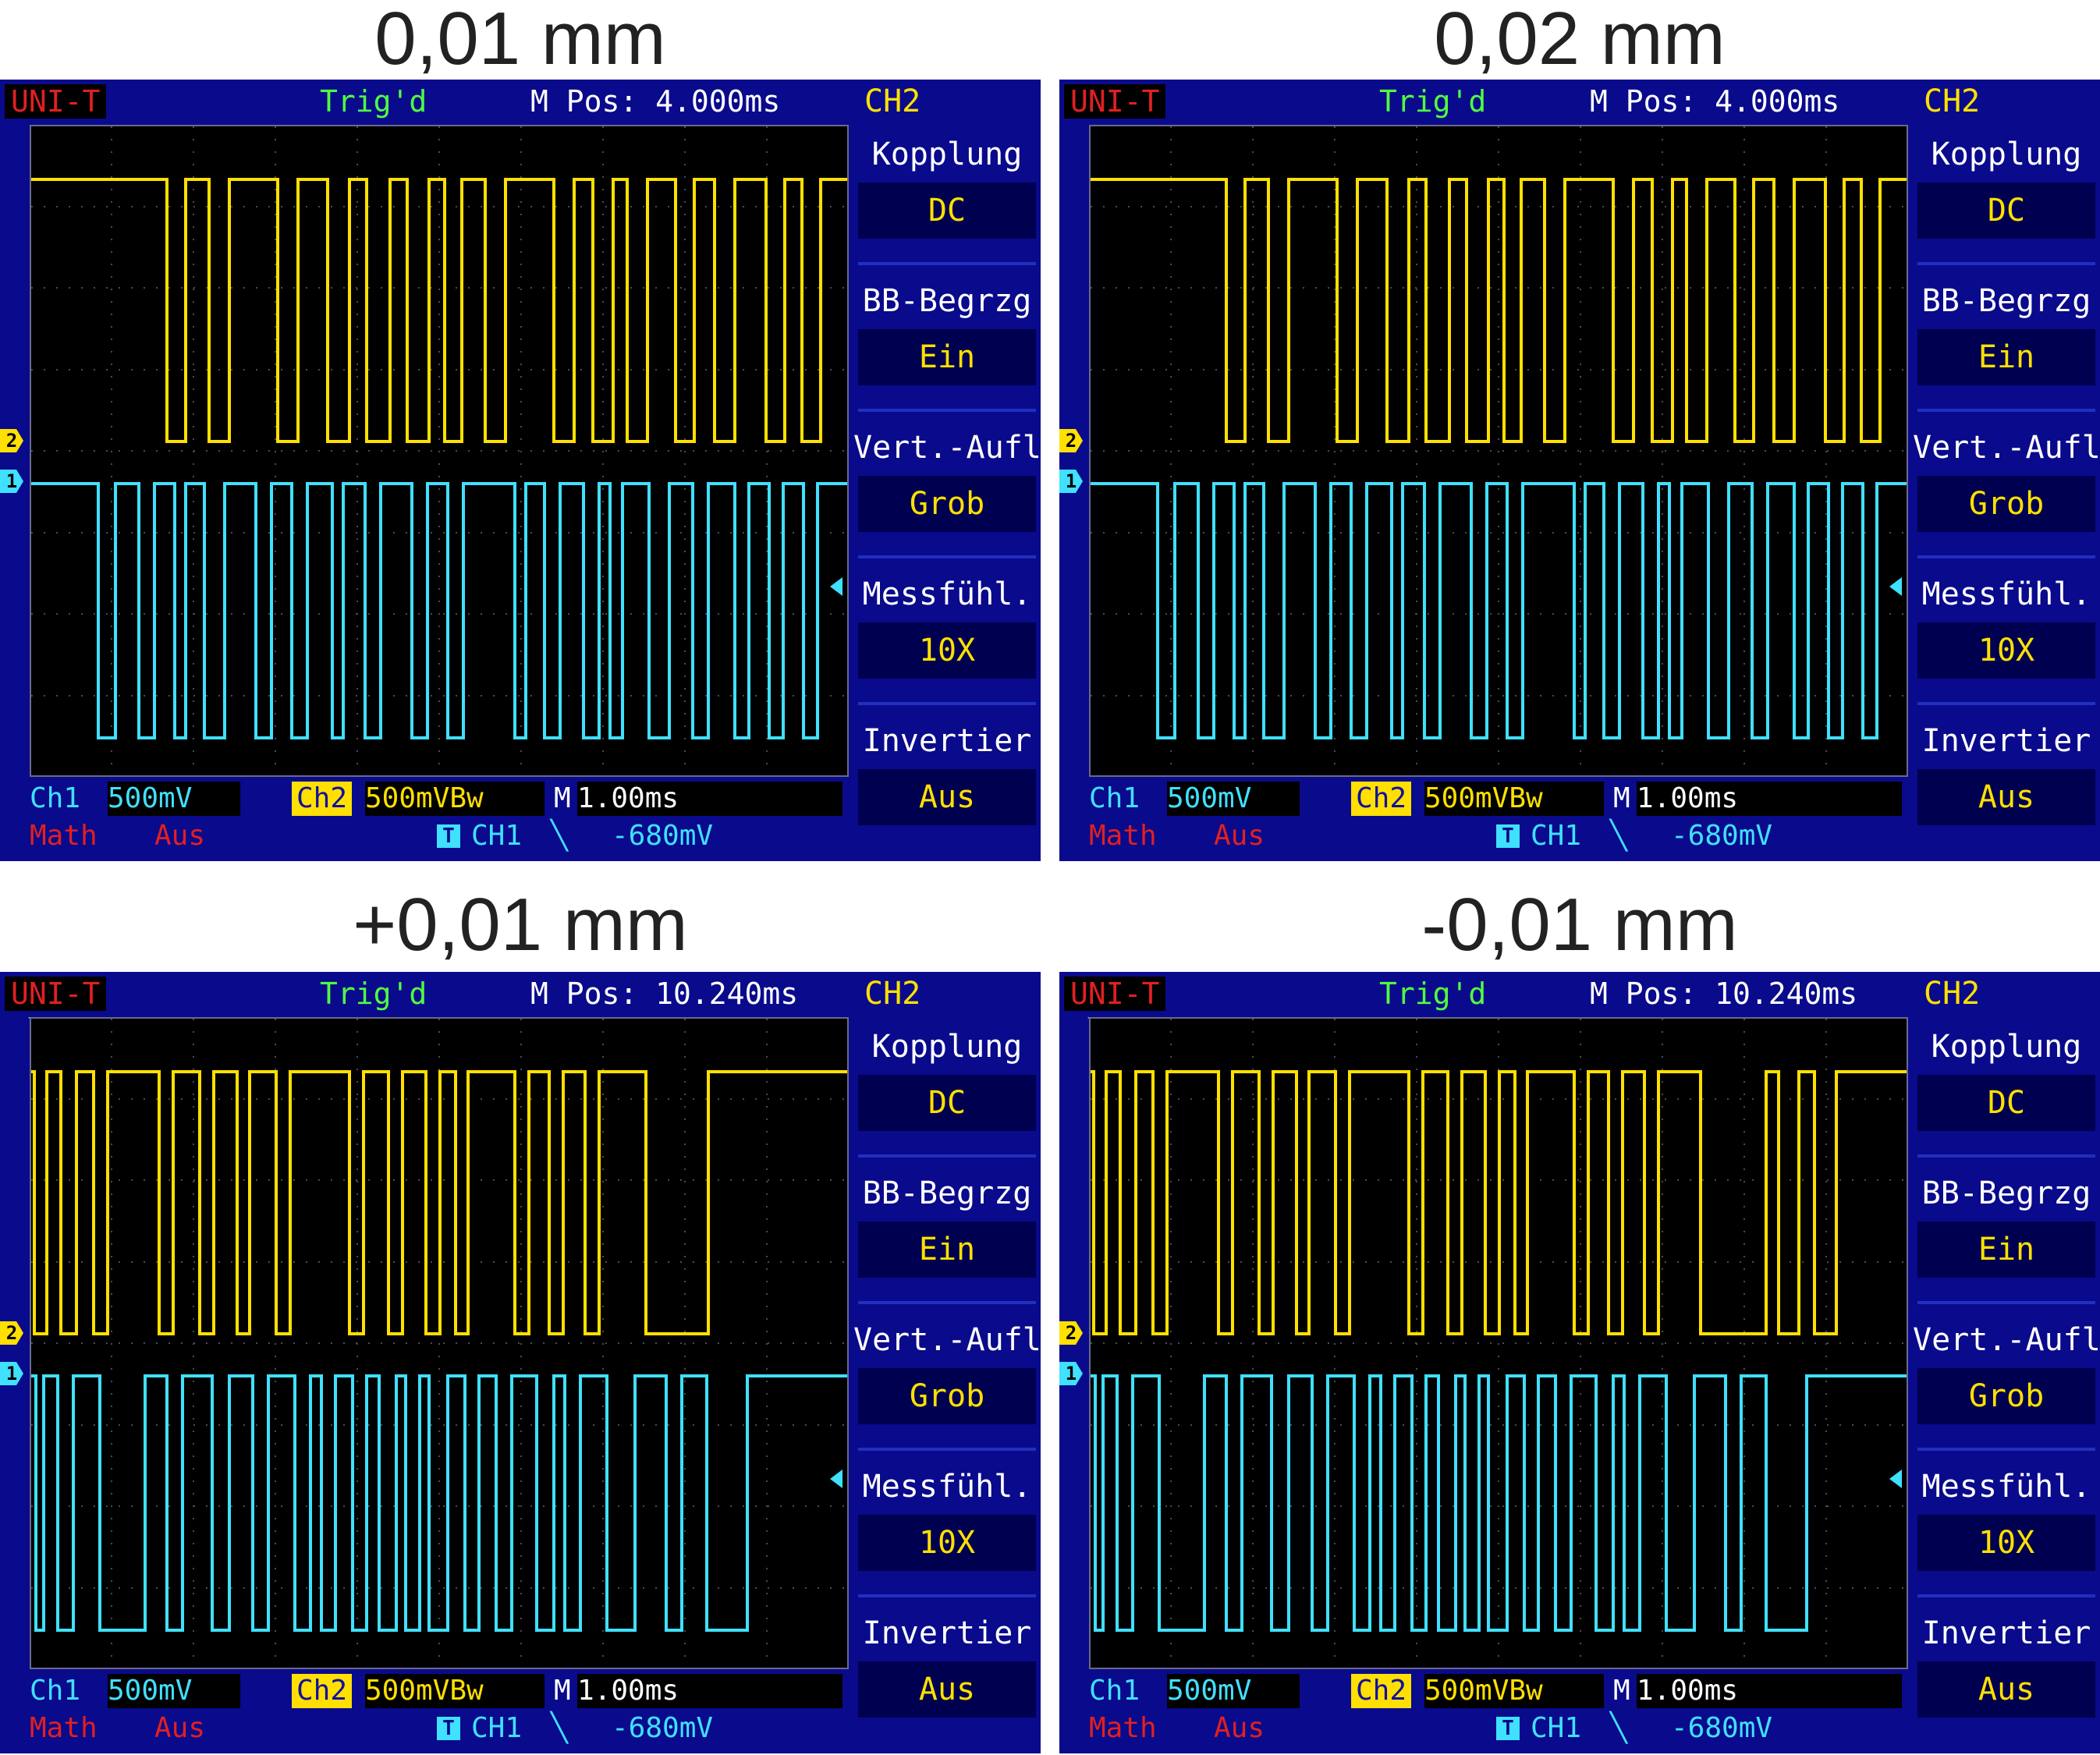 Image resolution: width=2100 pixels, height=1755 pixels. I want to click on trigger-icon: T, so click(448, 836).